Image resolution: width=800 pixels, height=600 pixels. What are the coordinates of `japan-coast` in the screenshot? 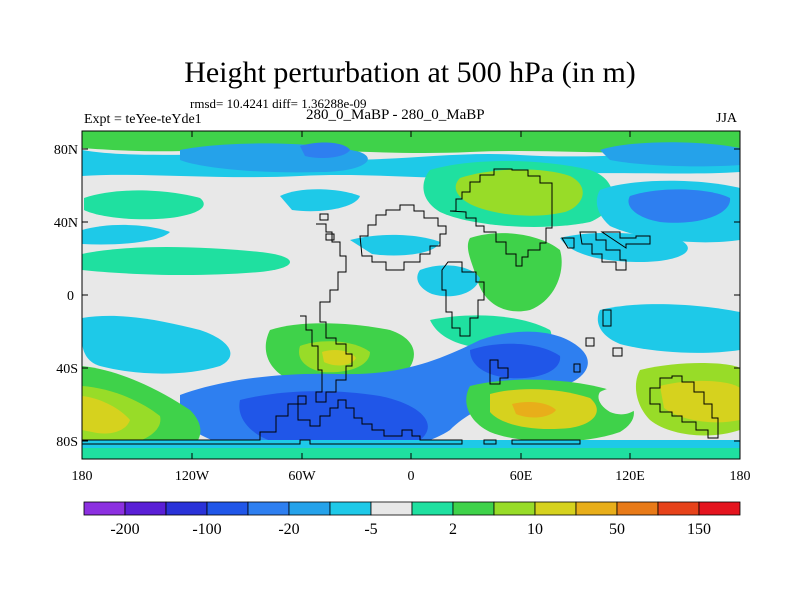 It's located at (625, 240).